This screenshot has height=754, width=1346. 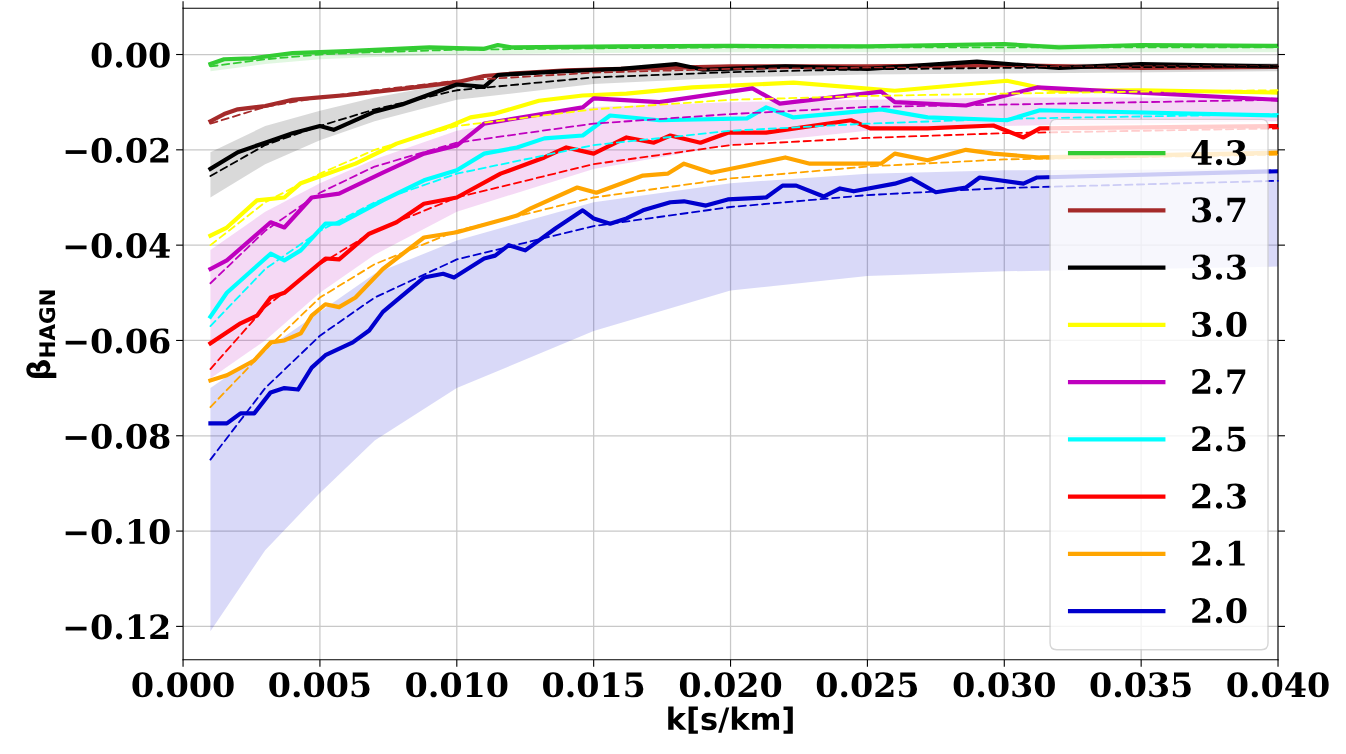 I want to click on legend-label: 2.0, so click(x=1219, y=611).